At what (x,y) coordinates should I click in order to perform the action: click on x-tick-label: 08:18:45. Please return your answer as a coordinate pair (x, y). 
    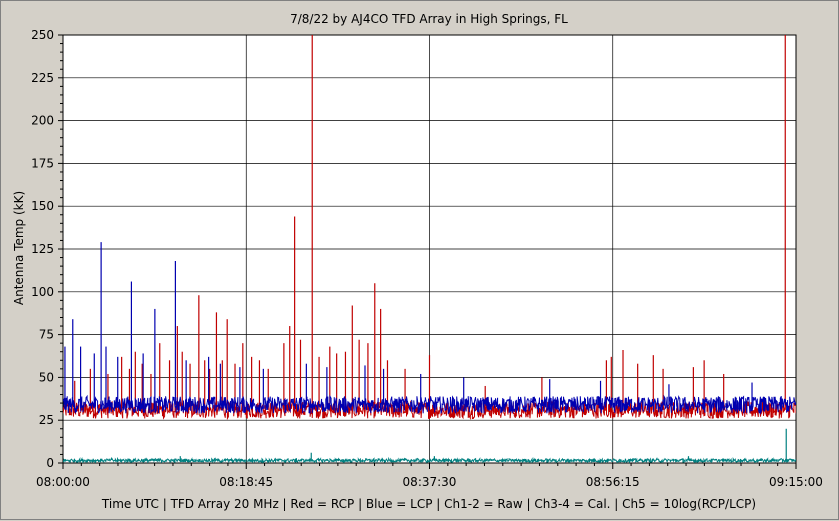
    Looking at the image, I should click on (246, 482).